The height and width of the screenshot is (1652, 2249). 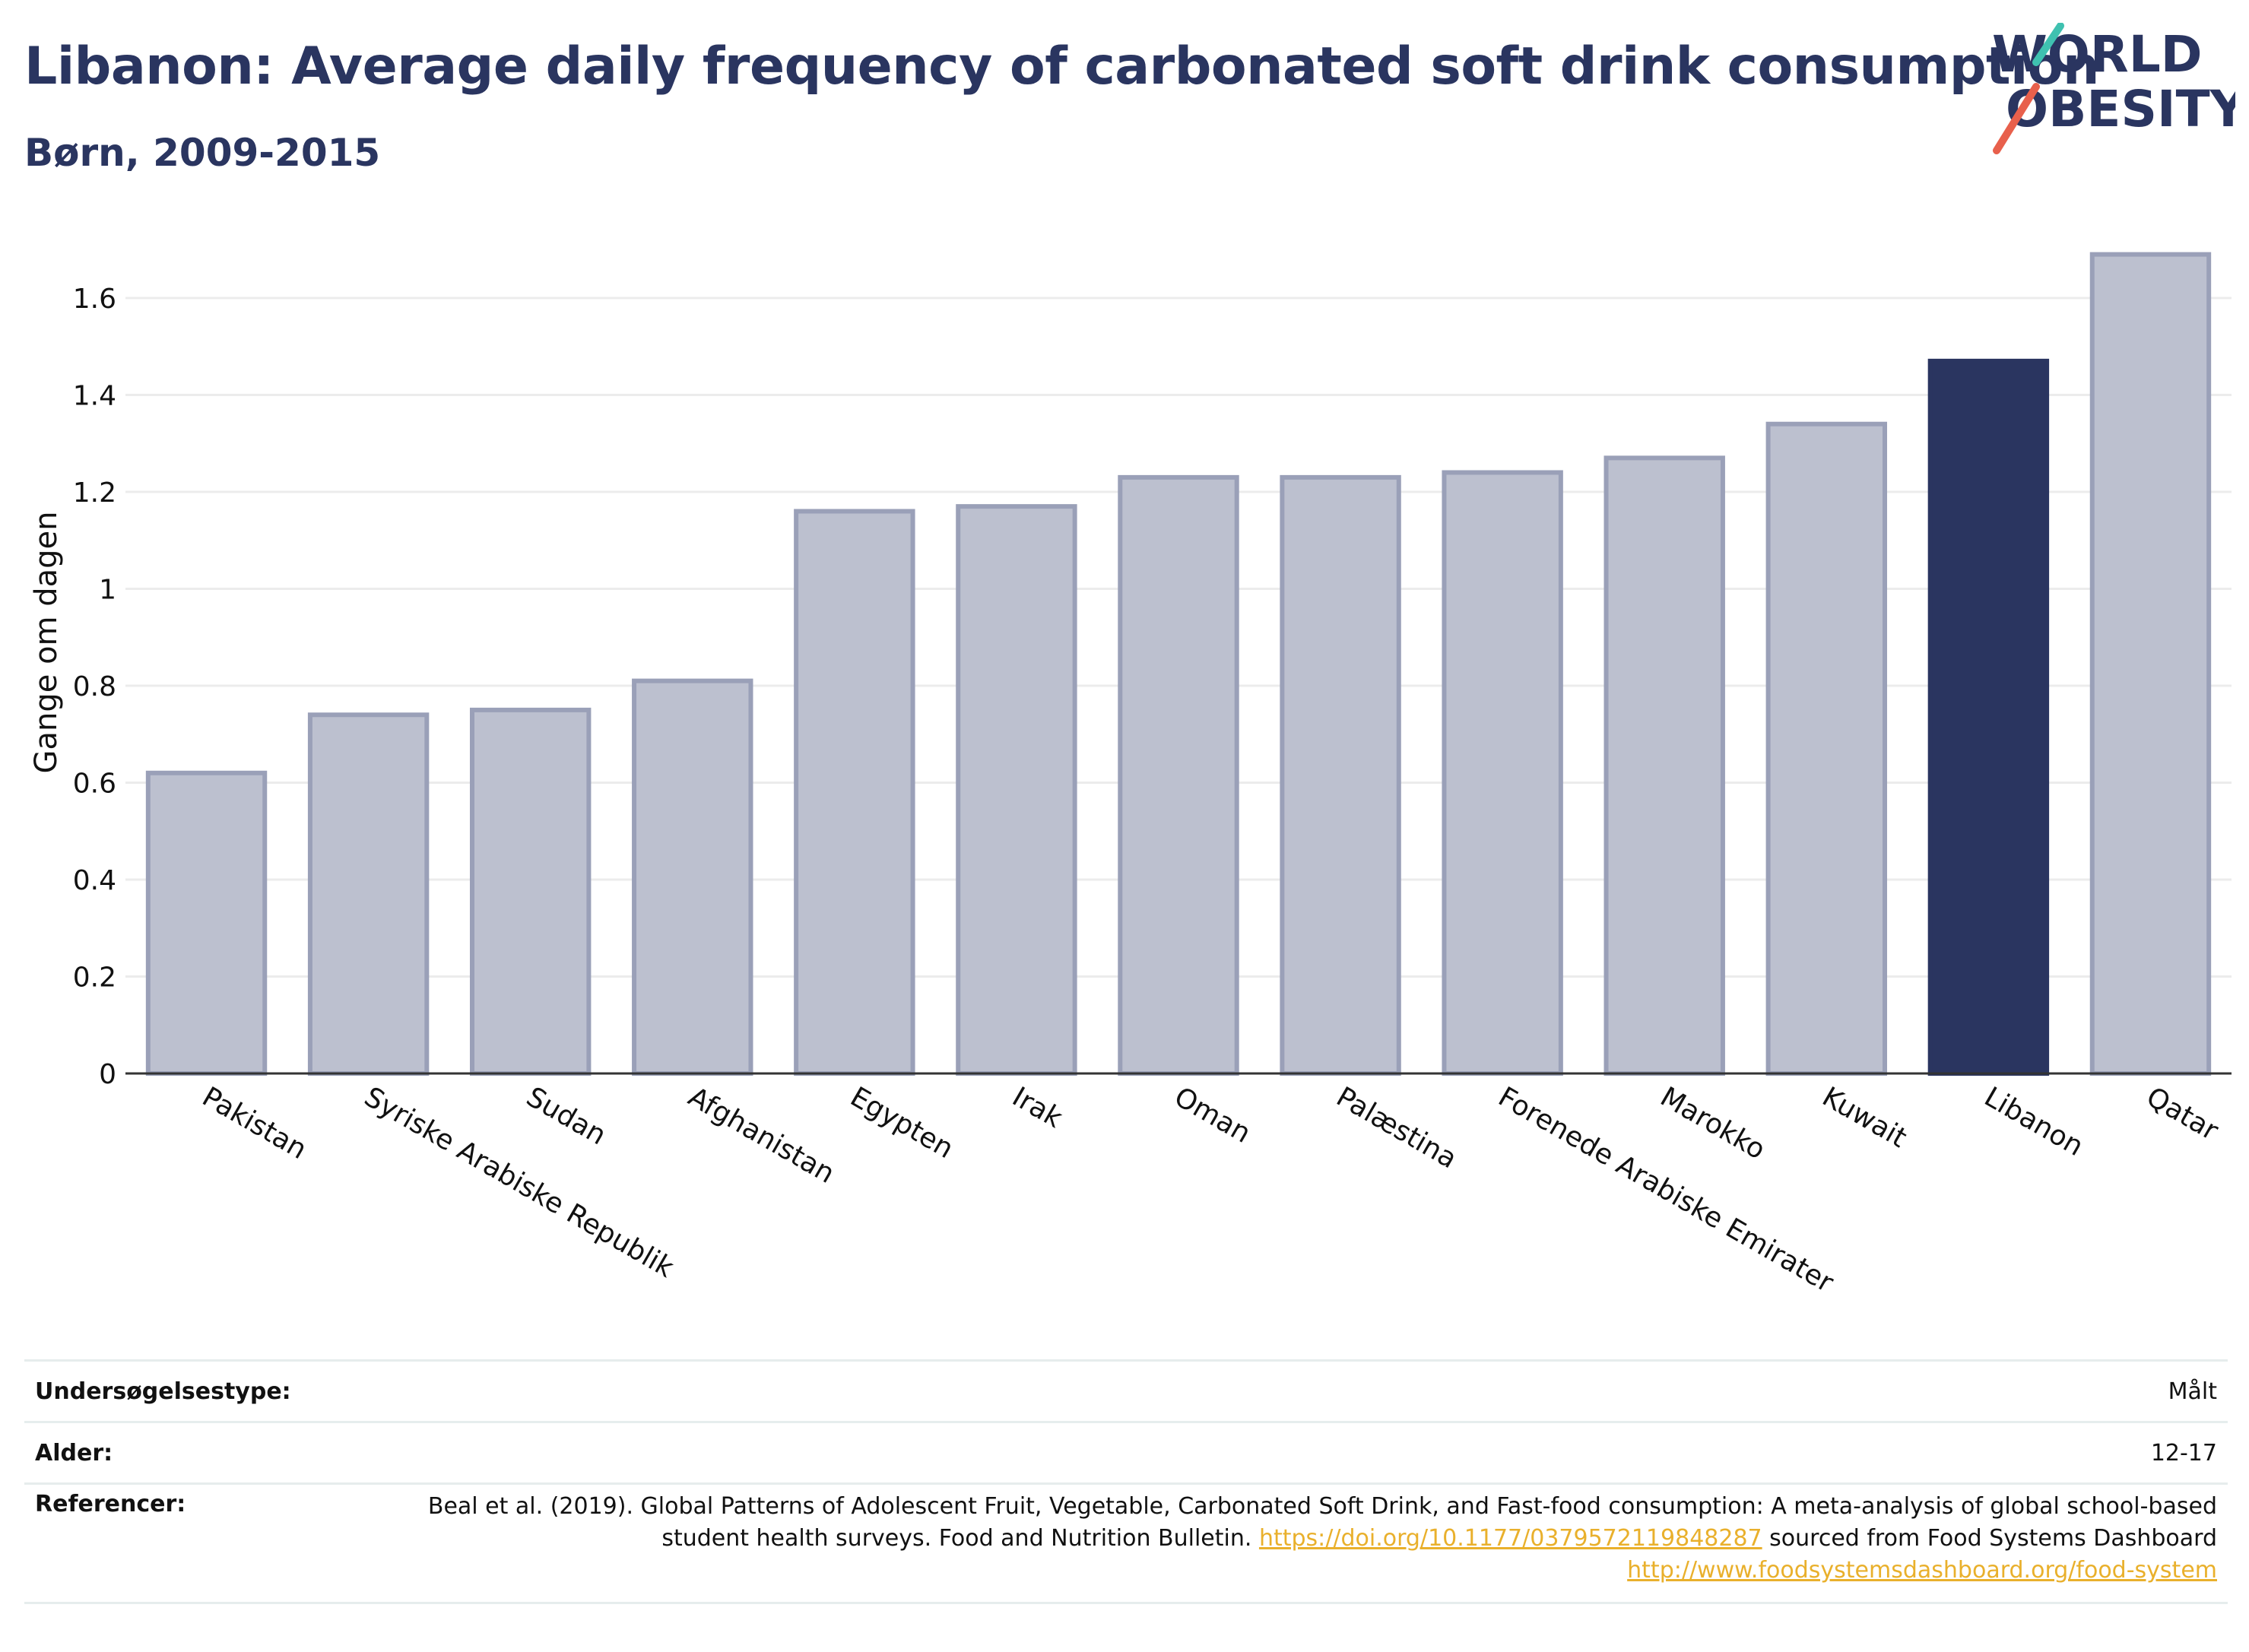 I want to click on x-tick-label: Oman, so click(x=1212, y=1115).